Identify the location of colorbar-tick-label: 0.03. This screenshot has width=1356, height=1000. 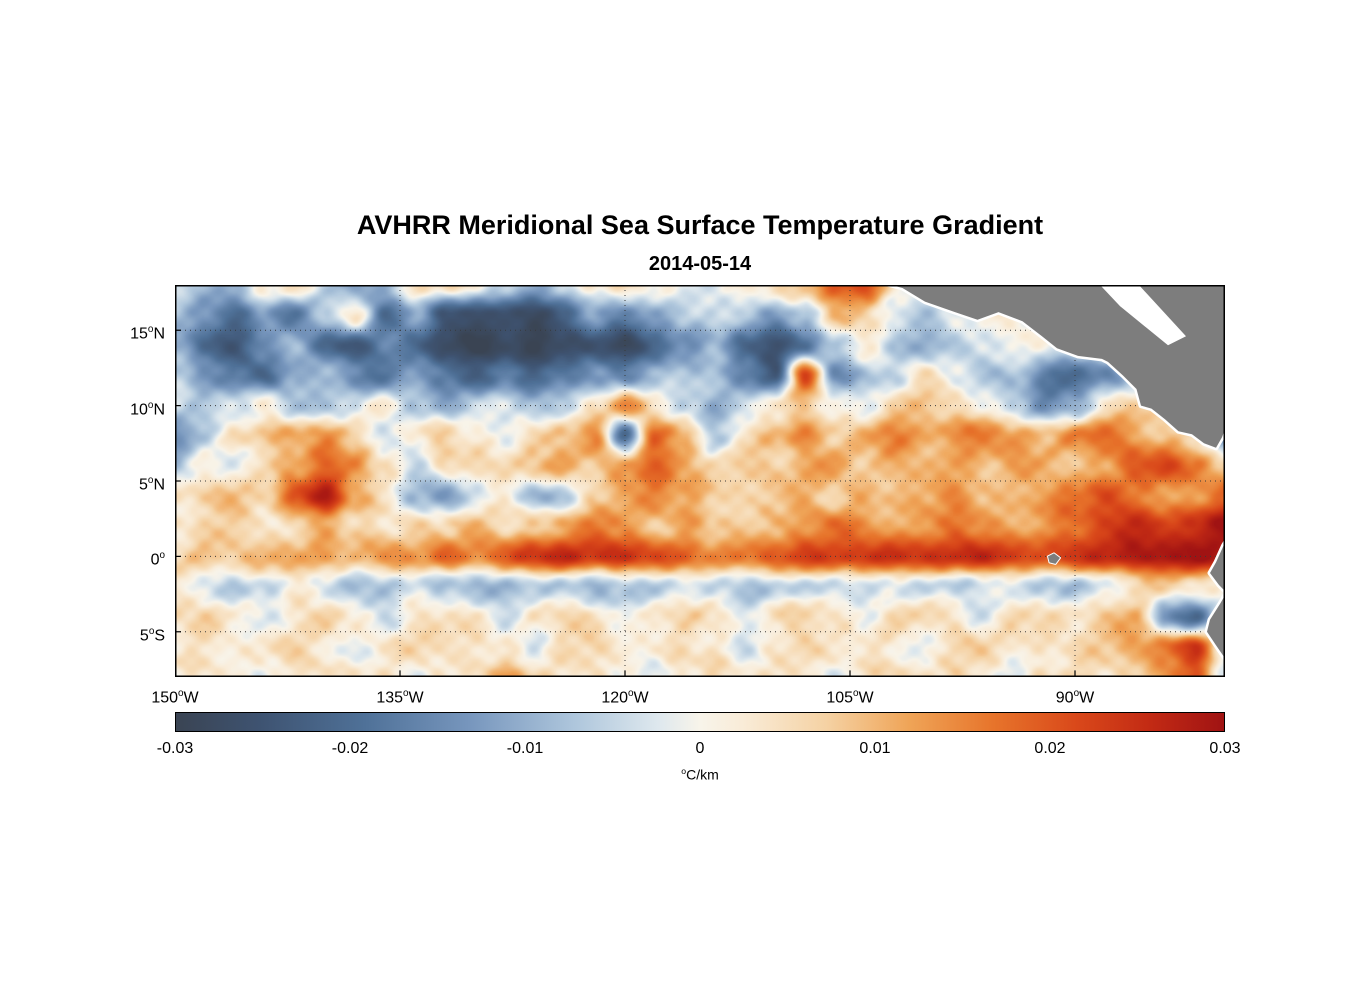
(1225, 748).